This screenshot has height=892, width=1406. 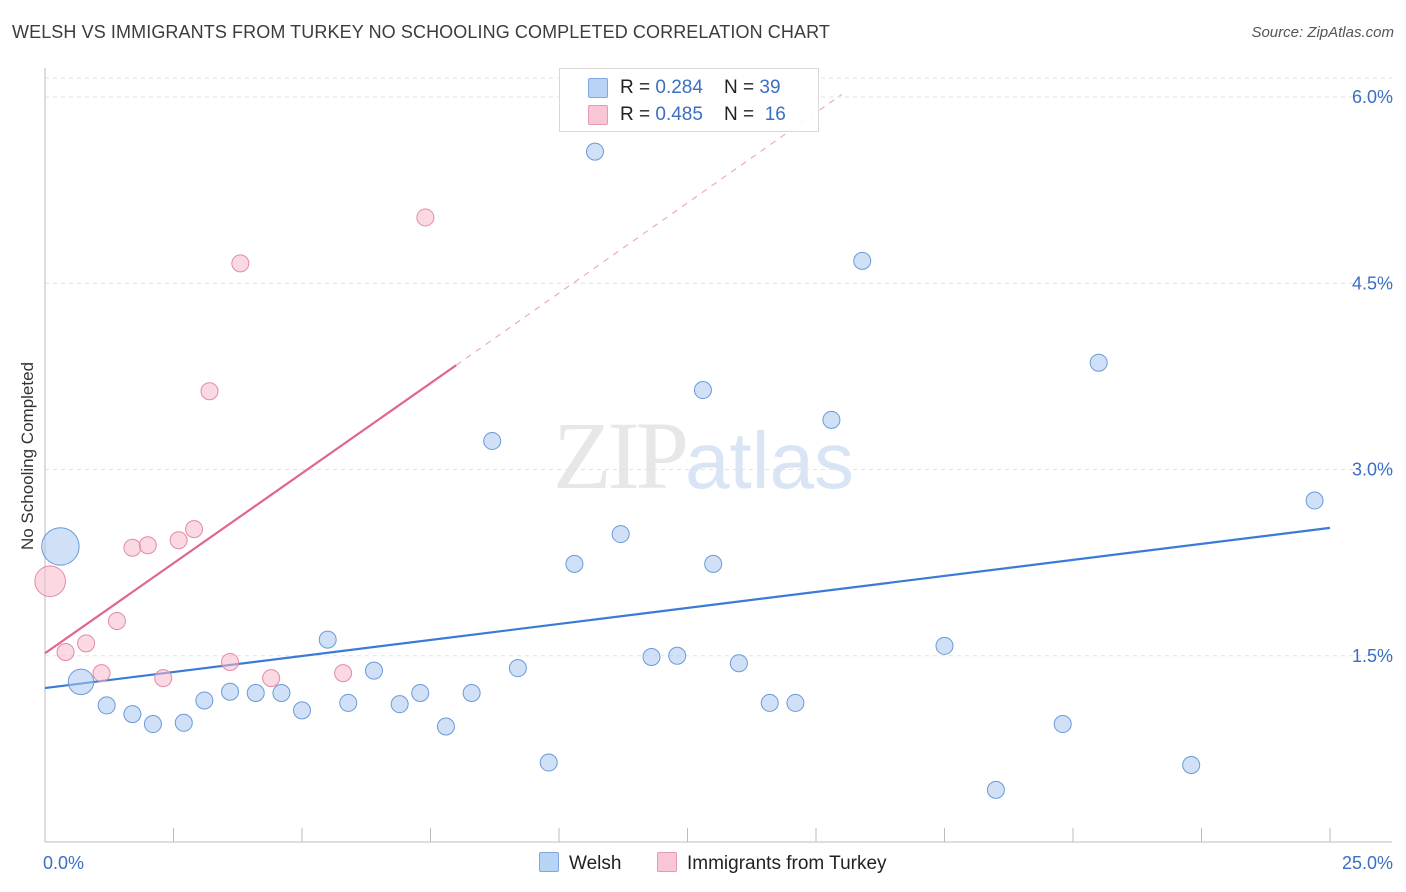 What do you see at coordinates (598, 88) in the screenshot?
I see `legend-swatch-welsh` at bounding box center [598, 88].